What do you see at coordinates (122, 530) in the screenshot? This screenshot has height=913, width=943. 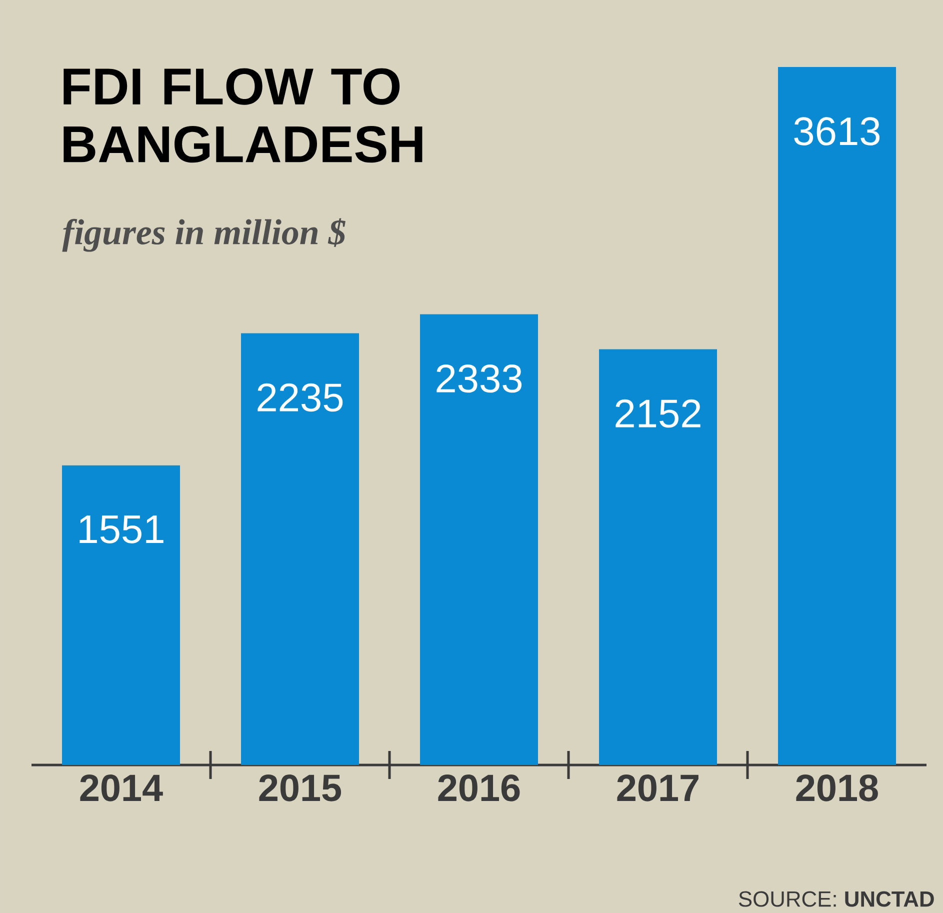 I see `data-label: 1551` at bounding box center [122, 530].